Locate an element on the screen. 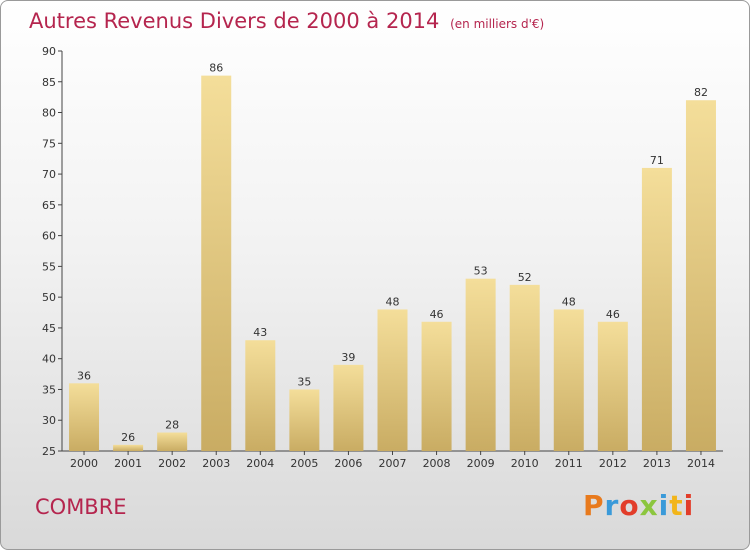 The image size is (750, 550). x-tick-label: 2008 is located at coordinates (437, 463).